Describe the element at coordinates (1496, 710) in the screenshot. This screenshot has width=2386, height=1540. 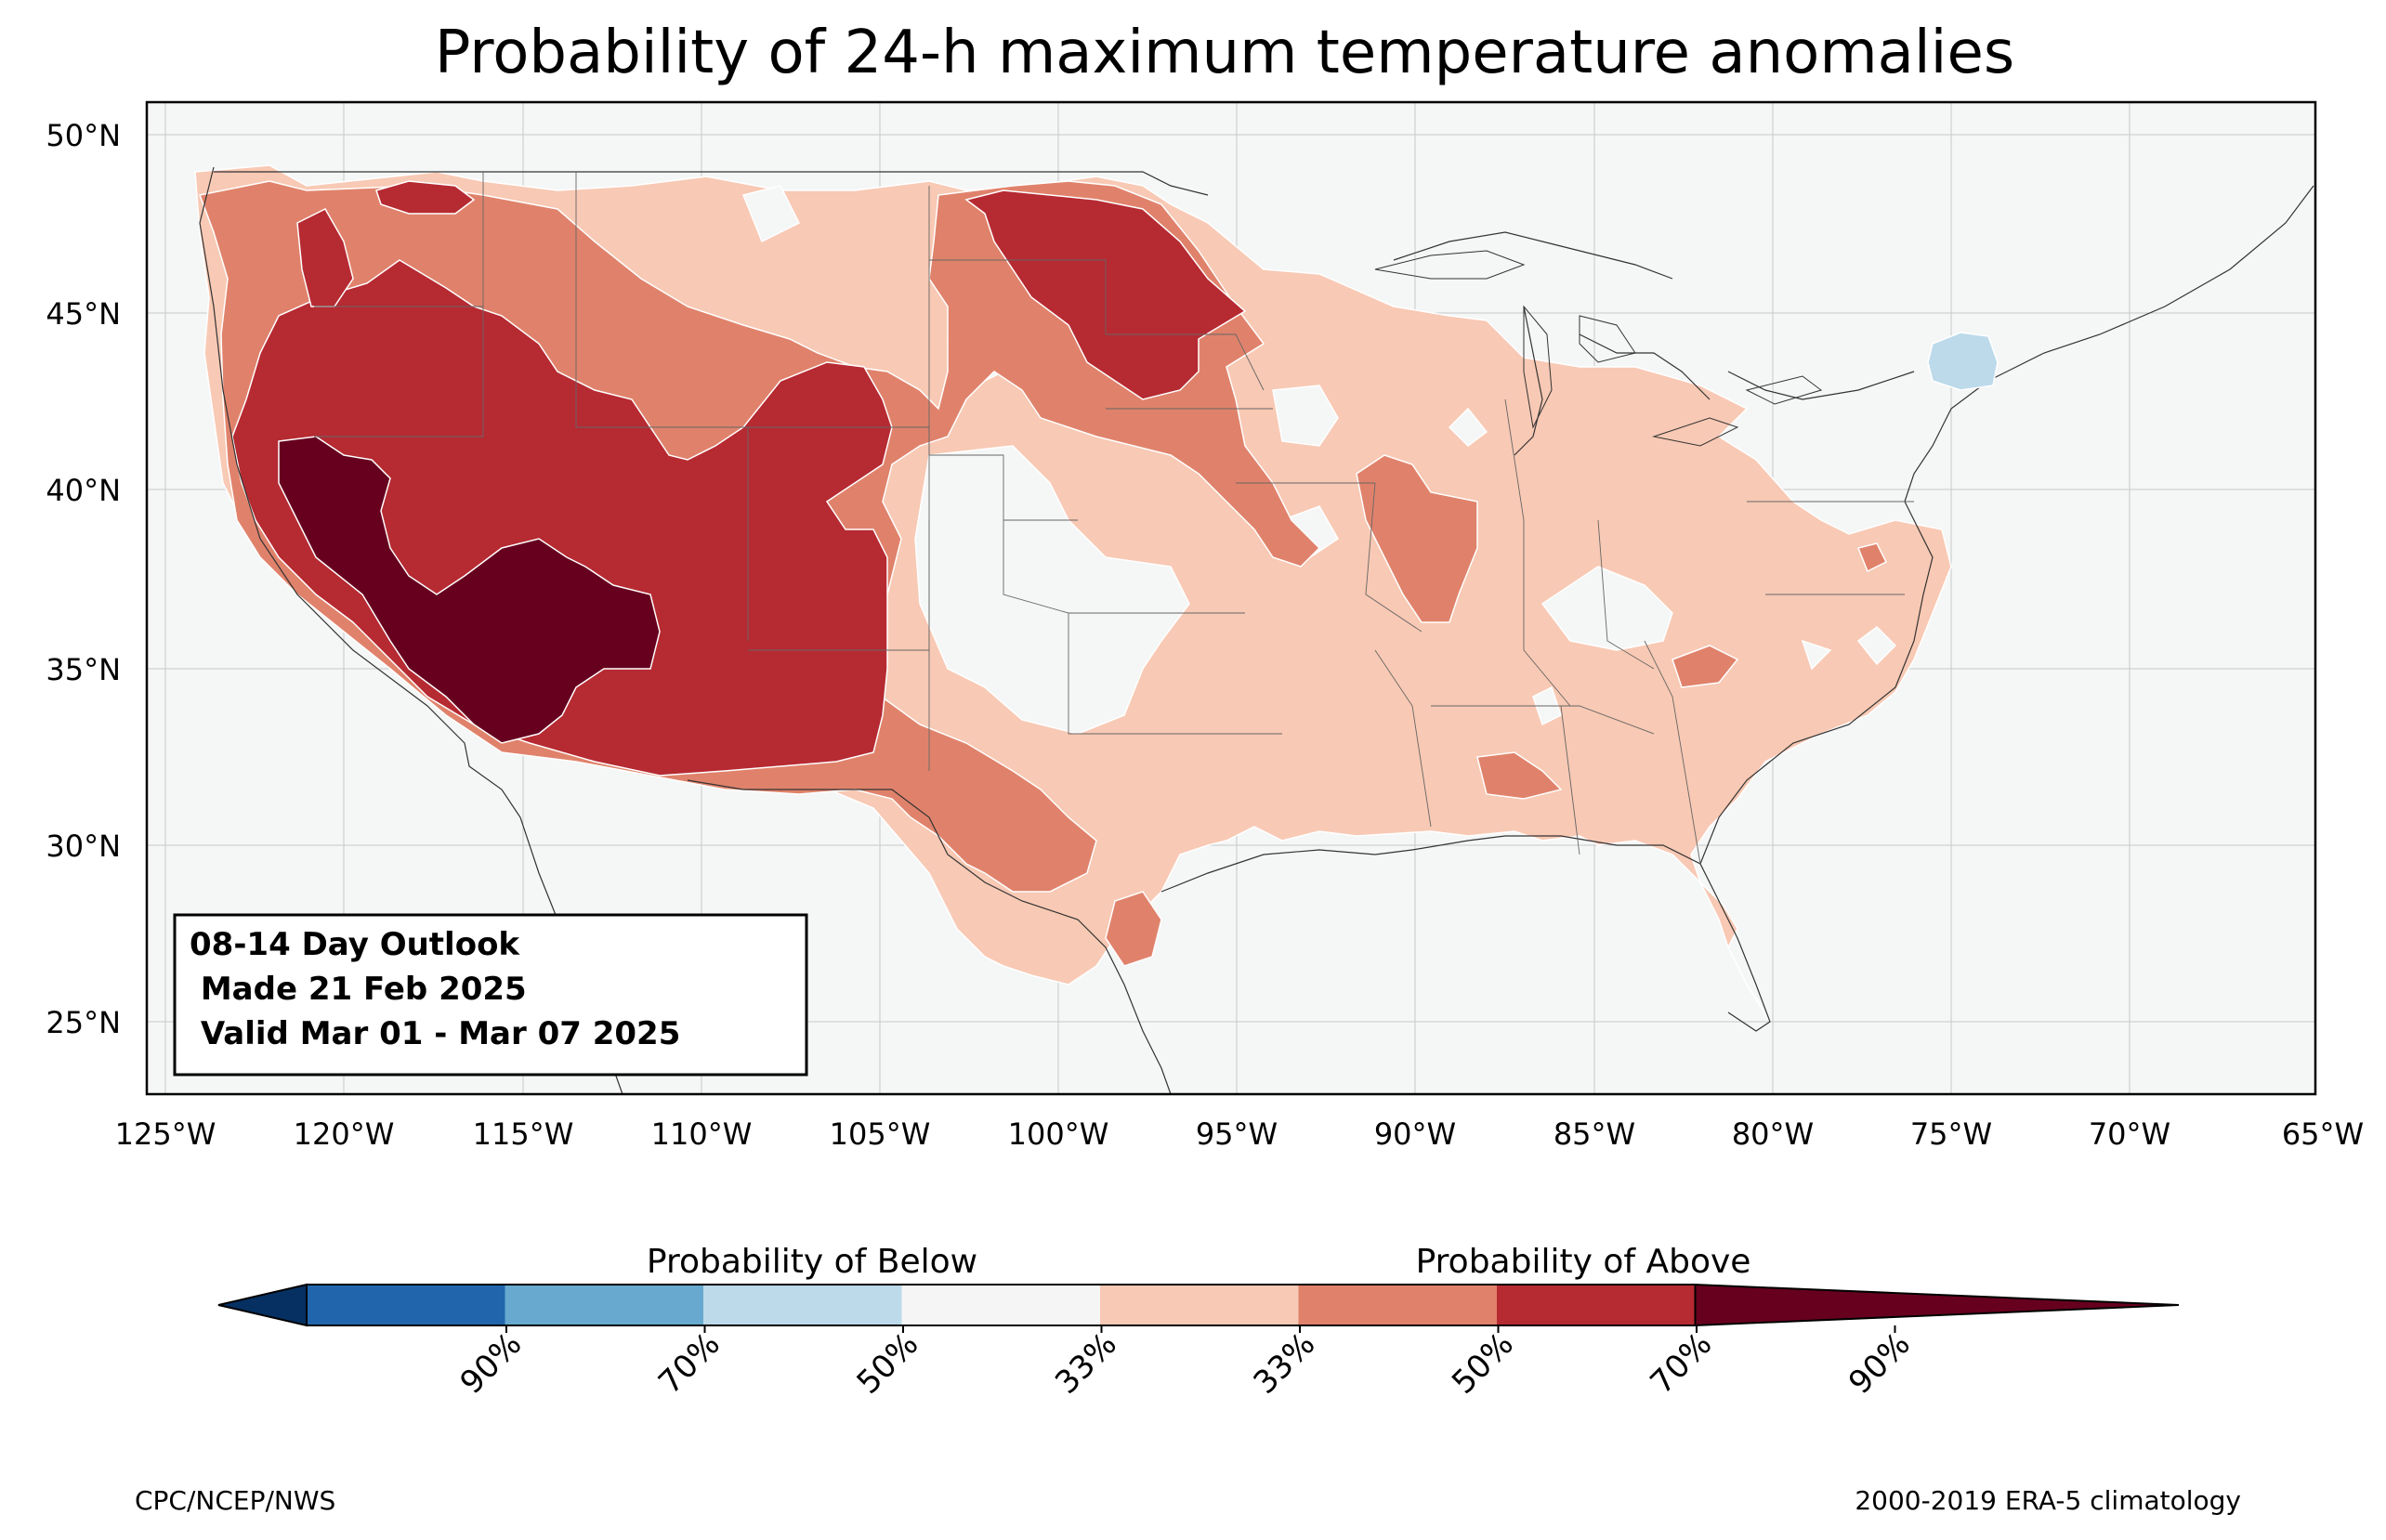
I see `above-50-70-patches` at that location.